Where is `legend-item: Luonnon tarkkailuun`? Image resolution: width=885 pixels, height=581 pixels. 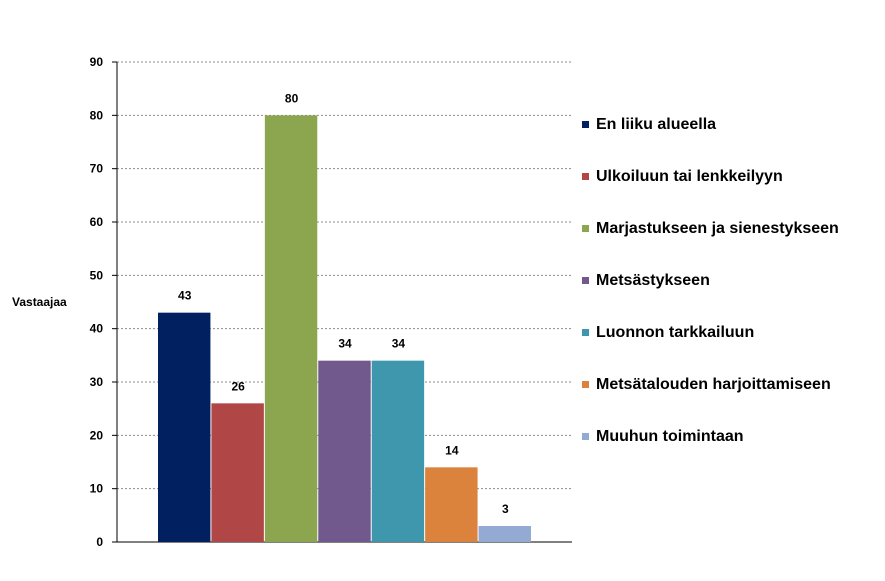 legend-item: Luonnon tarkkailuun is located at coordinates (731, 332).